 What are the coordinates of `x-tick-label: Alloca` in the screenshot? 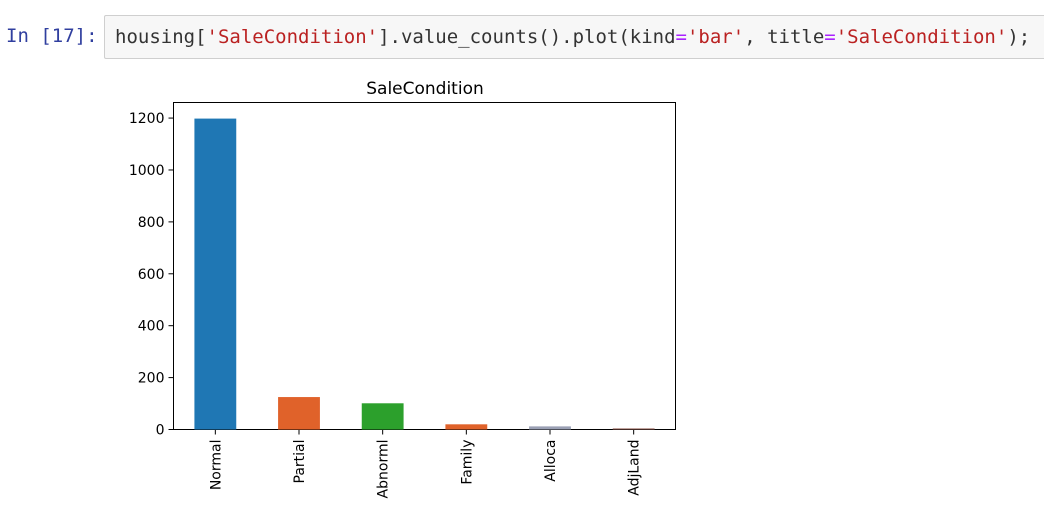 It's located at (551, 461).